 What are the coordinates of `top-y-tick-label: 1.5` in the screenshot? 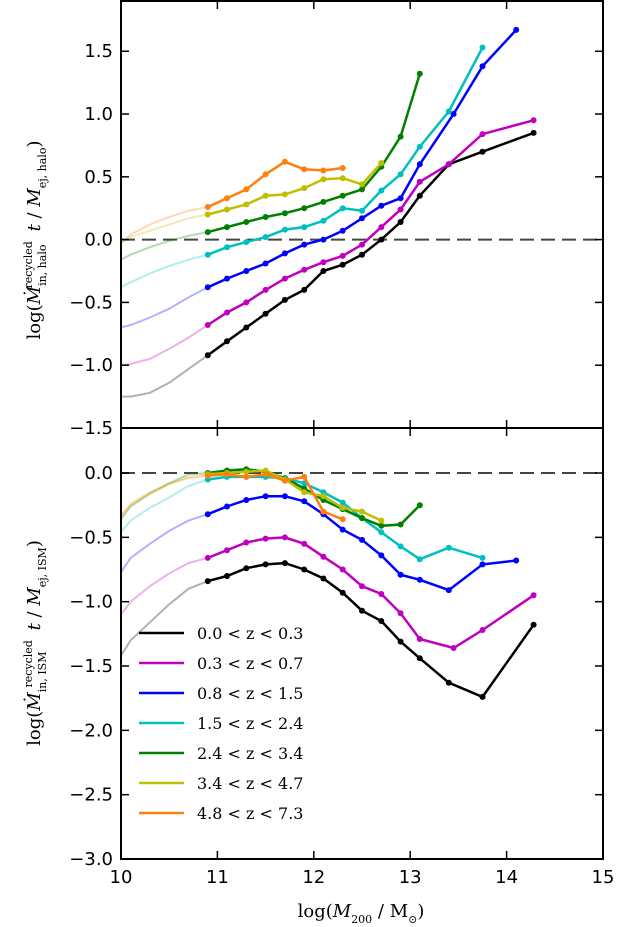 It's located at (98, 51).